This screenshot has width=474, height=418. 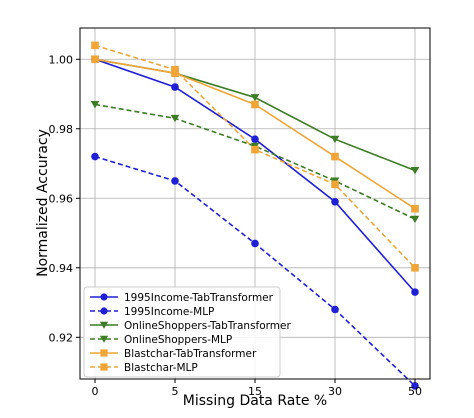 I want to click on legend-label: 1995Income-TabTransformer, so click(x=199, y=298).